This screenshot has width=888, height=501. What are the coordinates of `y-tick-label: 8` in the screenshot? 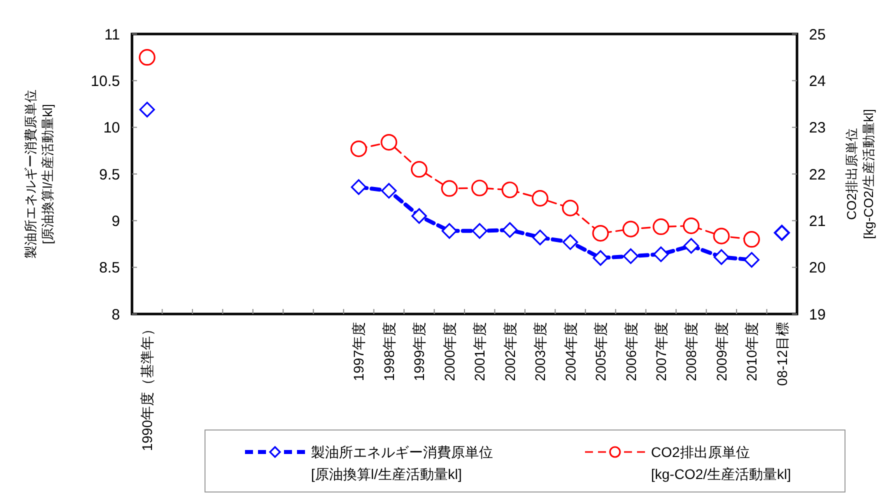 It's located at (116, 315).